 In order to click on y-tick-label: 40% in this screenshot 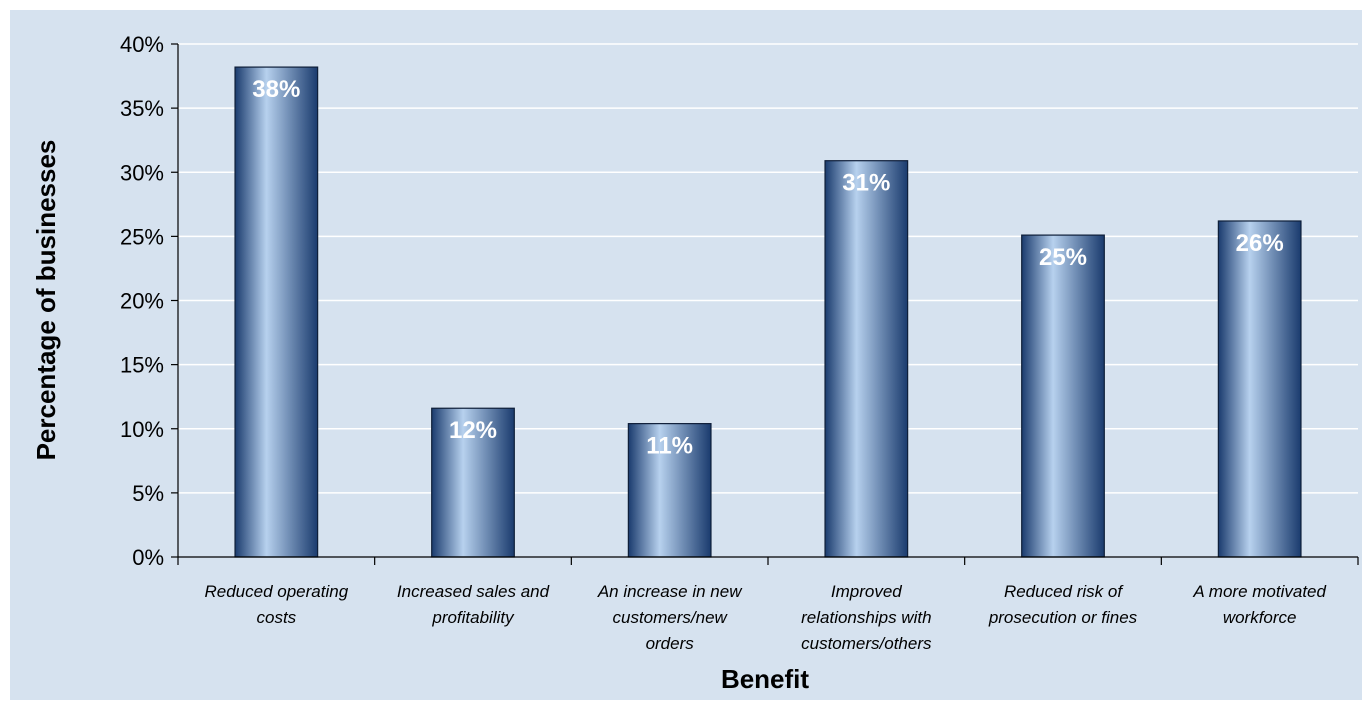, I will do `click(142, 44)`.